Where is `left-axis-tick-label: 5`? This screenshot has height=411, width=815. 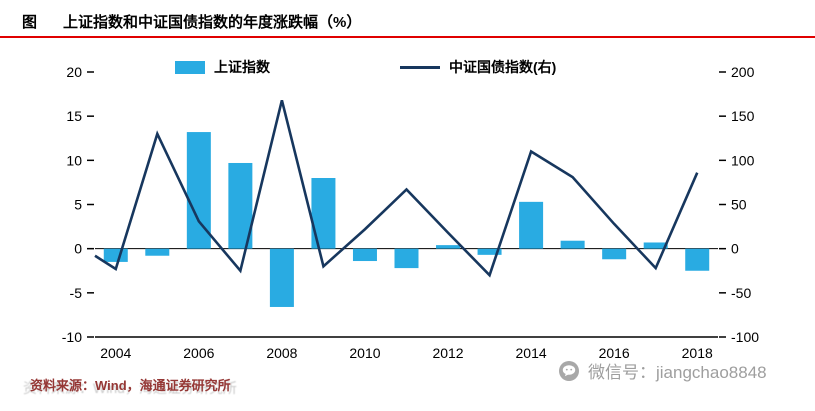
left-axis-tick-label: 5 is located at coordinates (78, 205).